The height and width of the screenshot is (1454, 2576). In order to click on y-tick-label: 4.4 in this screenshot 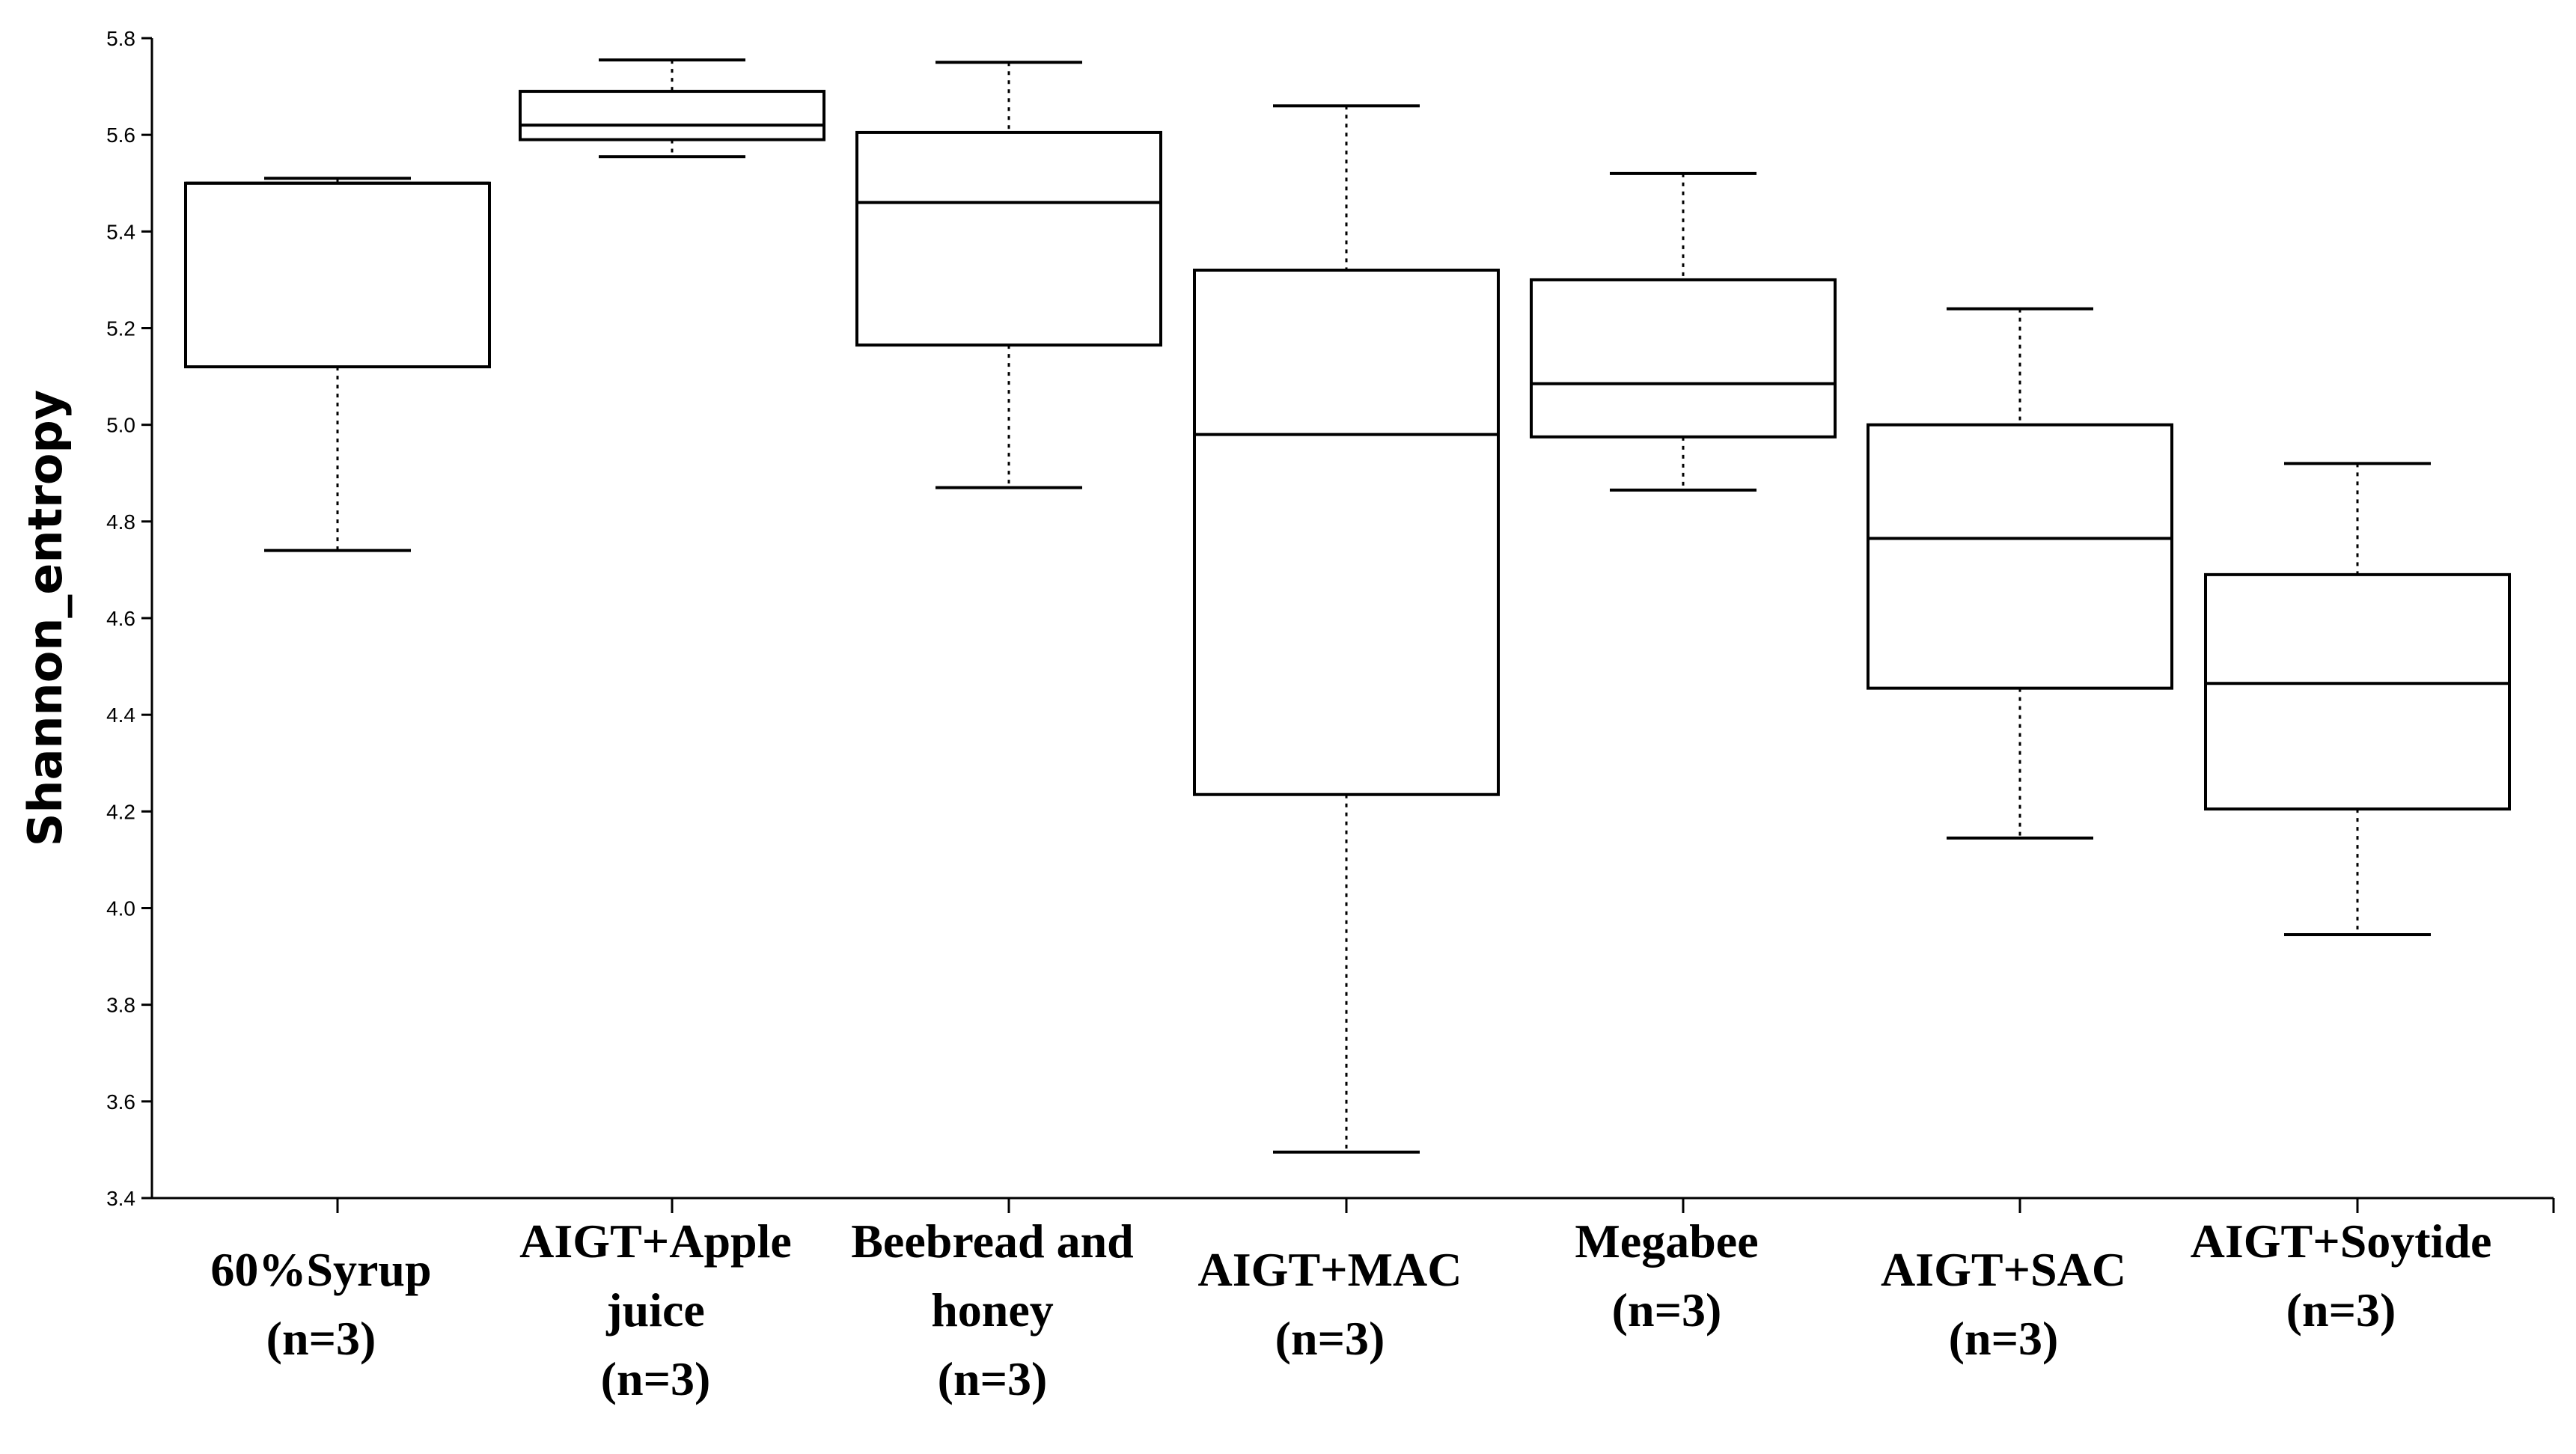, I will do `click(121, 715)`.